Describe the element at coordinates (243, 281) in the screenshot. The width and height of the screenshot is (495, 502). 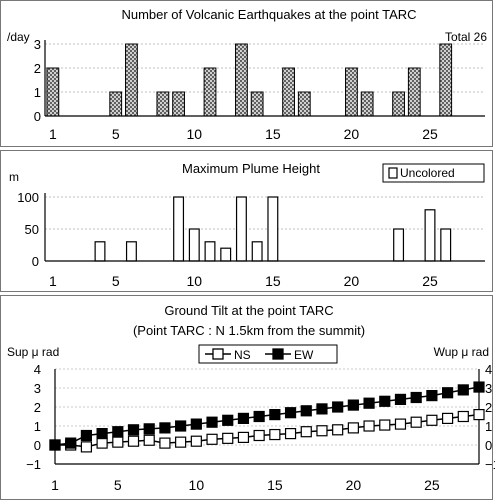
I see `x-tick-labels: 1 5 10 15 20 25` at that location.